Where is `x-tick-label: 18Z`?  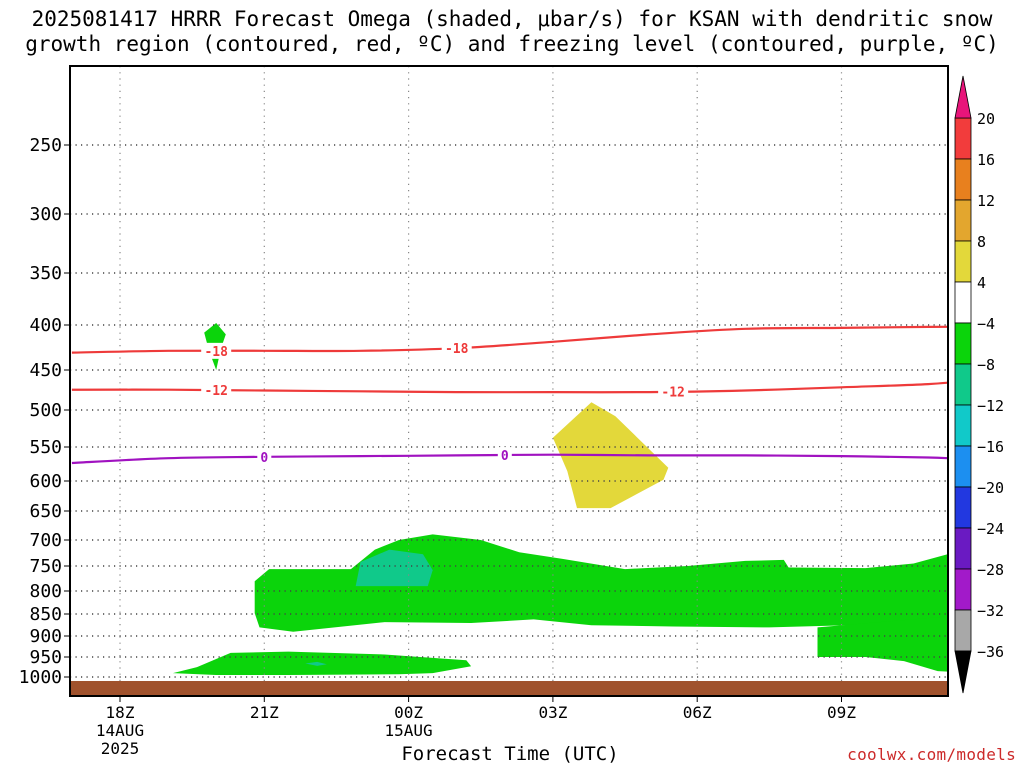 x-tick-label: 18Z is located at coordinates (120, 712).